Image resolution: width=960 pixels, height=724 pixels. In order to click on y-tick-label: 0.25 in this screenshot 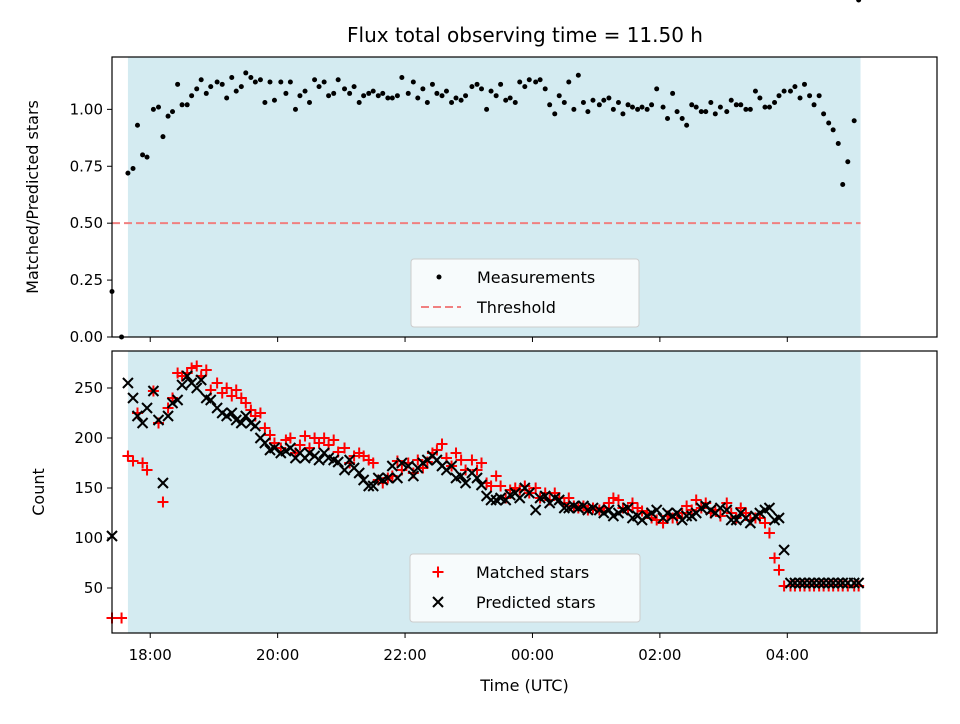, I will do `click(86, 280)`.